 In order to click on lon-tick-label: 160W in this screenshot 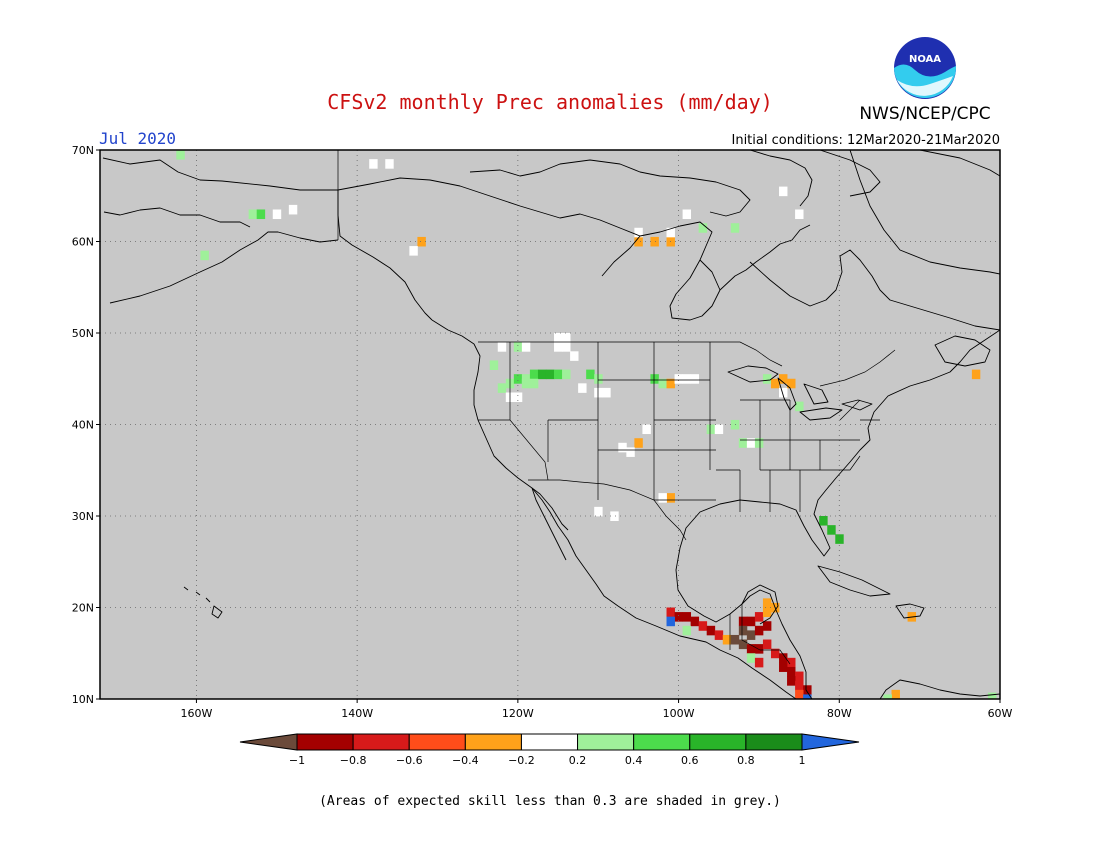, I will do `click(196, 713)`.